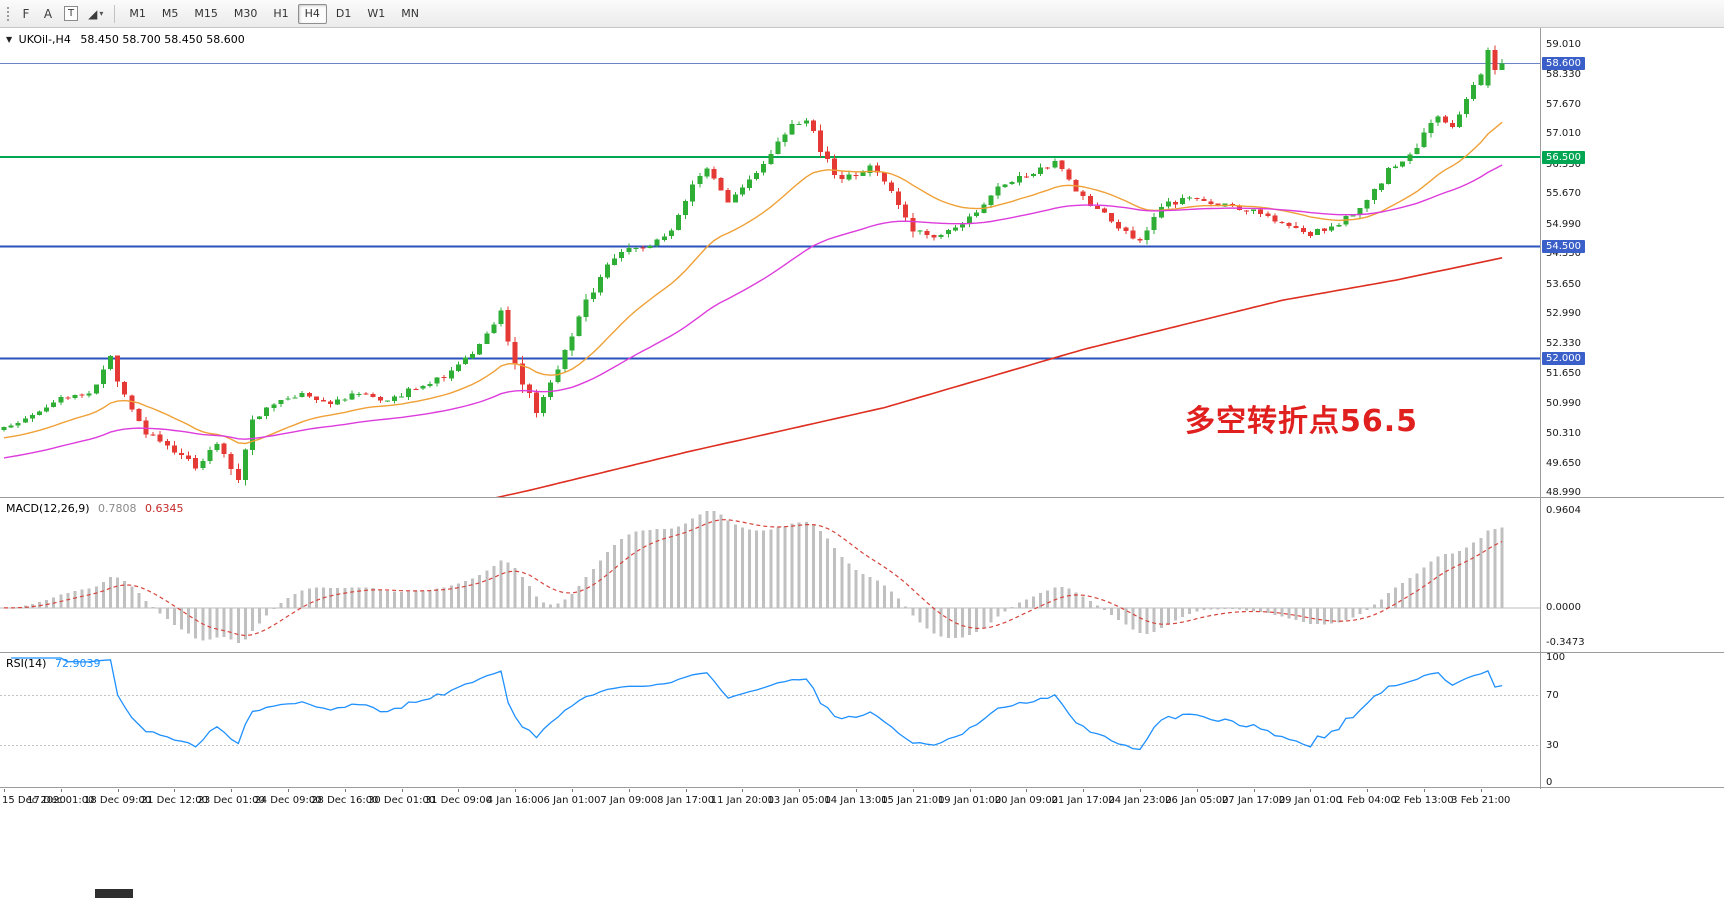  What do you see at coordinates (1140, 800) in the screenshot?
I see `time-label: 24 Jan 23:00` at bounding box center [1140, 800].